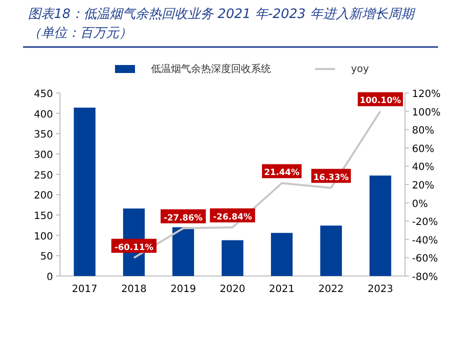 Image resolution: width=455 pixels, height=341 pixels. What do you see at coordinates (43, 176) in the screenshot?
I see `y-tick-label: 250` at bounding box center [43, 176].